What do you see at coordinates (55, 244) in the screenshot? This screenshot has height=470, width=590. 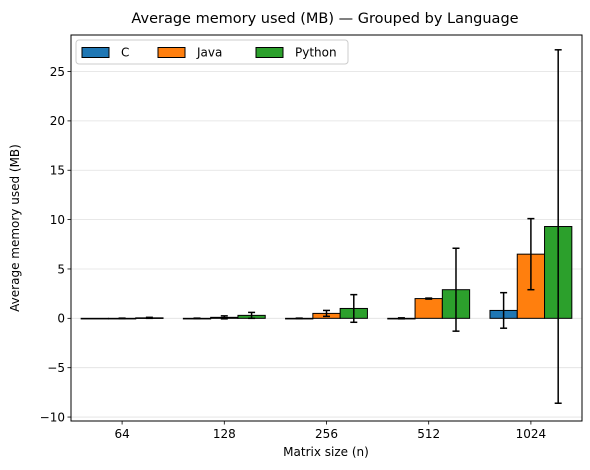 I see `y-axis: −10 −5 0 5 10 15 20 25` at bounding box center [55, 244].